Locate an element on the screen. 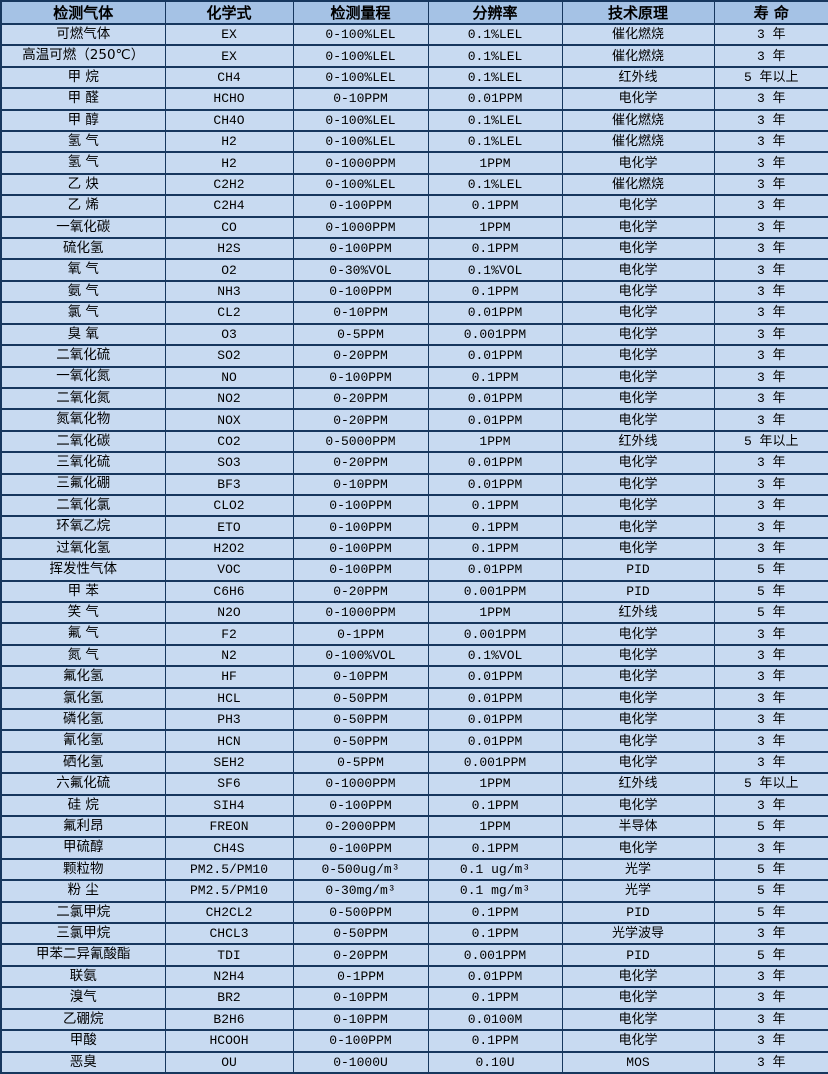 This screenshot has height=1074, width=828. col-header-gas: 检测气体 is located at coordinates (83, 12).